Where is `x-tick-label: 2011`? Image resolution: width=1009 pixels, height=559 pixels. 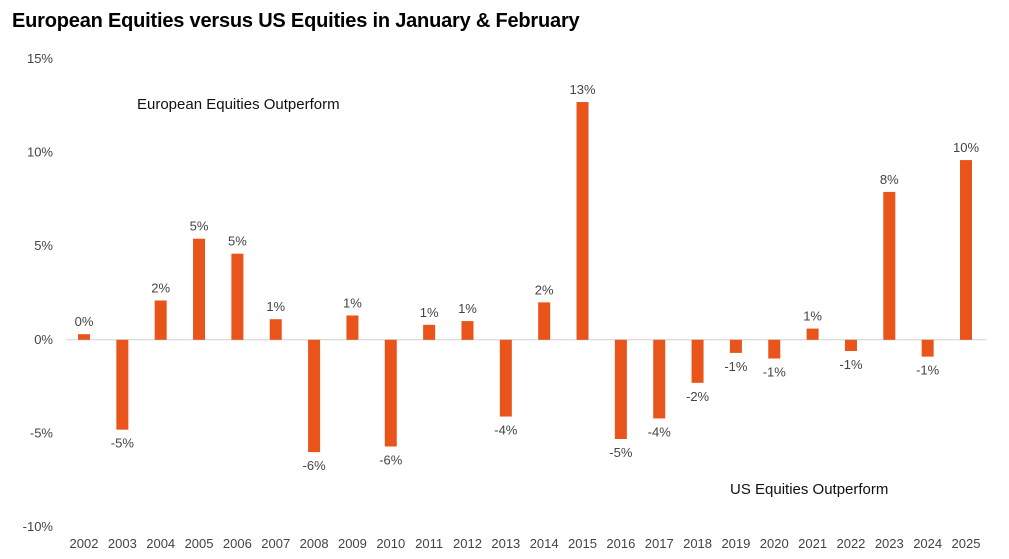
x-tick-label: 2011 is located at coordinates (429, 543).